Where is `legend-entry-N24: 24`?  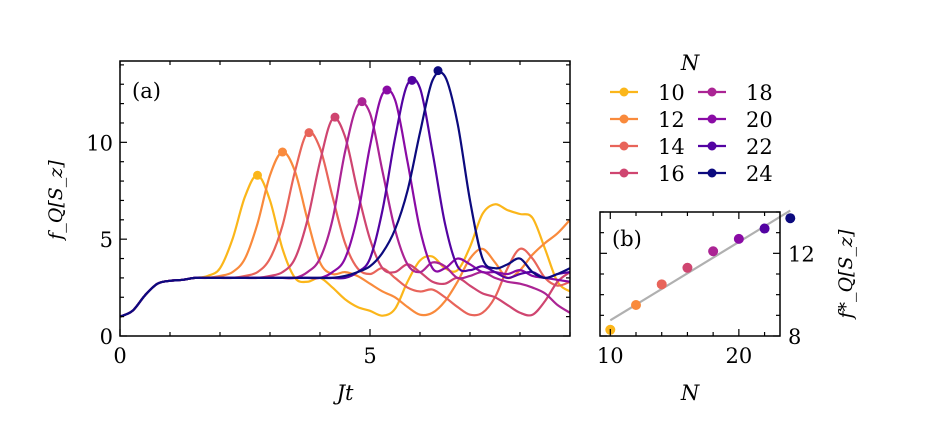
legend-entry-N24: 24 is located at coordinates (735, 174).